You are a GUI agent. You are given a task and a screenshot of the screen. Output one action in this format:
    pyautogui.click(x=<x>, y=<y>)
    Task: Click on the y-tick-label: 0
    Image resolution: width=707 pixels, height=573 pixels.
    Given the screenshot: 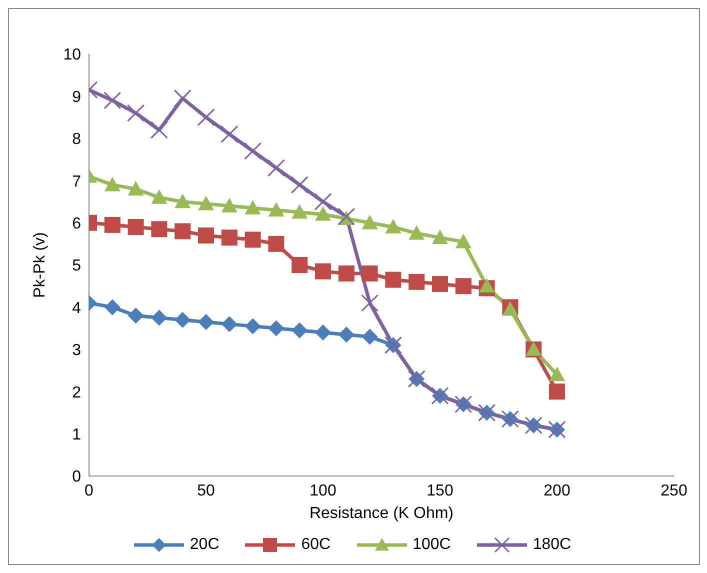 What is the action you would take?
    pyautogui.click(x=77, y=477)
    